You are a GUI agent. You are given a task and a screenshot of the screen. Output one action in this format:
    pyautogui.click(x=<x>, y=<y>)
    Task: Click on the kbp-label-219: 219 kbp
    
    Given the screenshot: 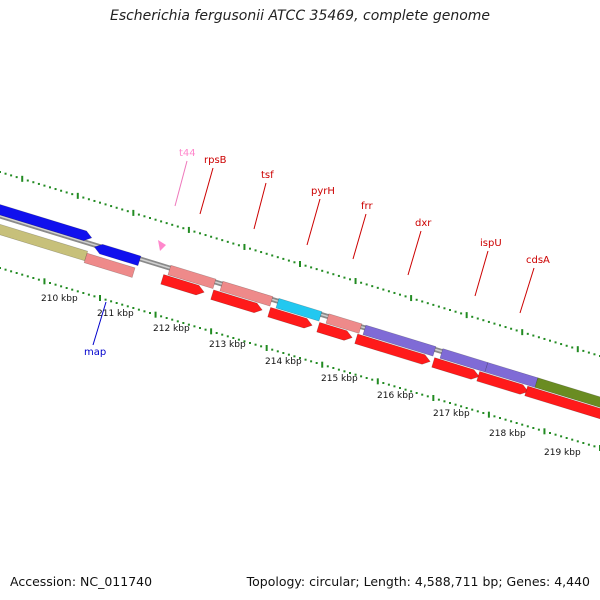 What is the action you would take?
    pyautogui.click(x=562, y=453)
    